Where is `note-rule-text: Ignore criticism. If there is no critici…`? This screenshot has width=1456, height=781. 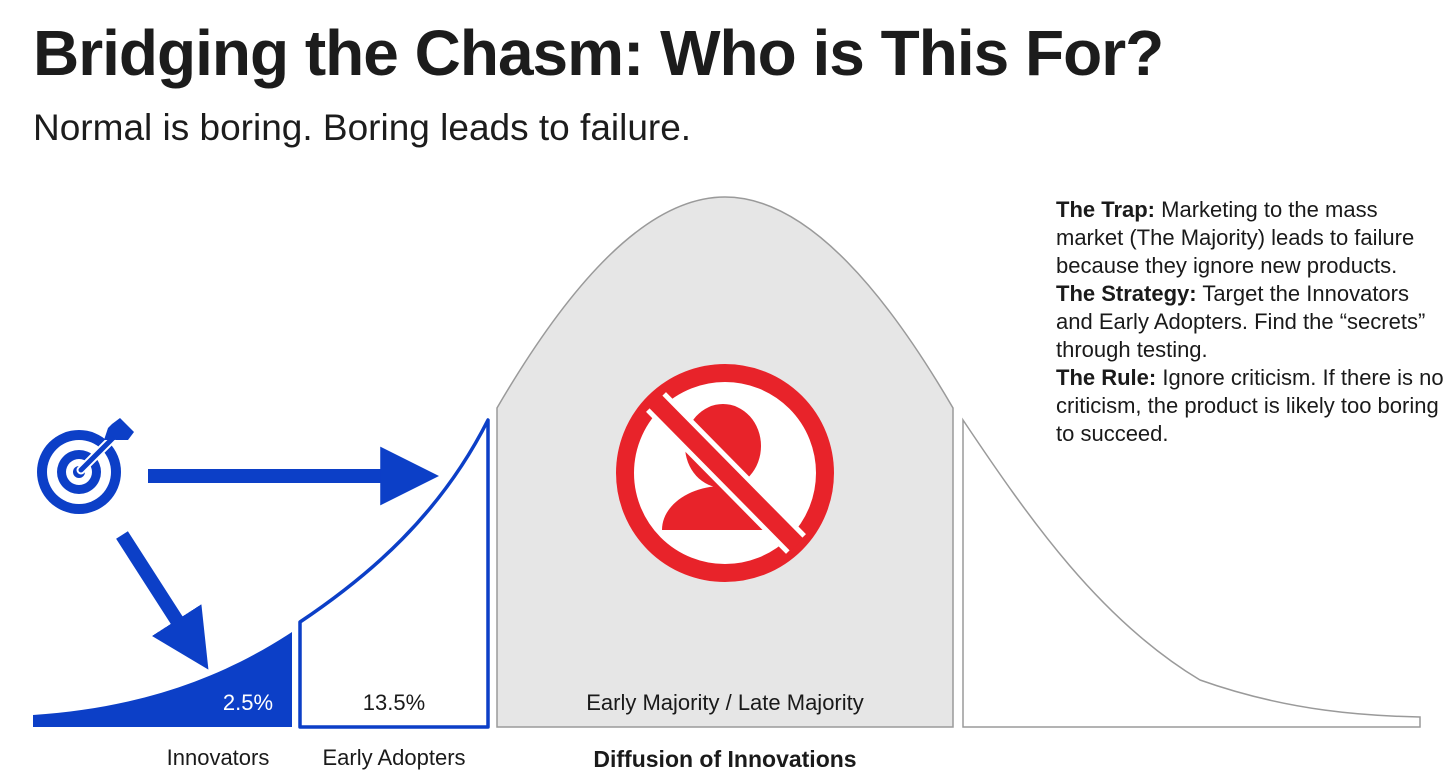
note-rule-text: Ignore criticism. If there is no critici… is located at coordinates (1250, 405).